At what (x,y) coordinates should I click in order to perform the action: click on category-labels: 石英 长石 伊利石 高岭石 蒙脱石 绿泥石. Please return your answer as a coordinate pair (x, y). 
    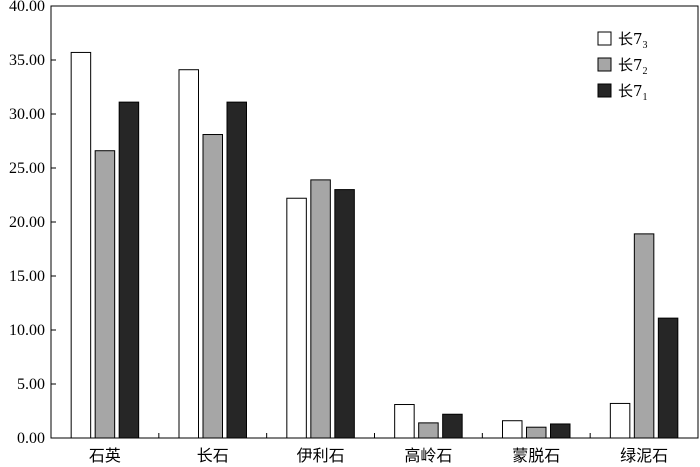
    Looking at the image, I should click on (378, 455).